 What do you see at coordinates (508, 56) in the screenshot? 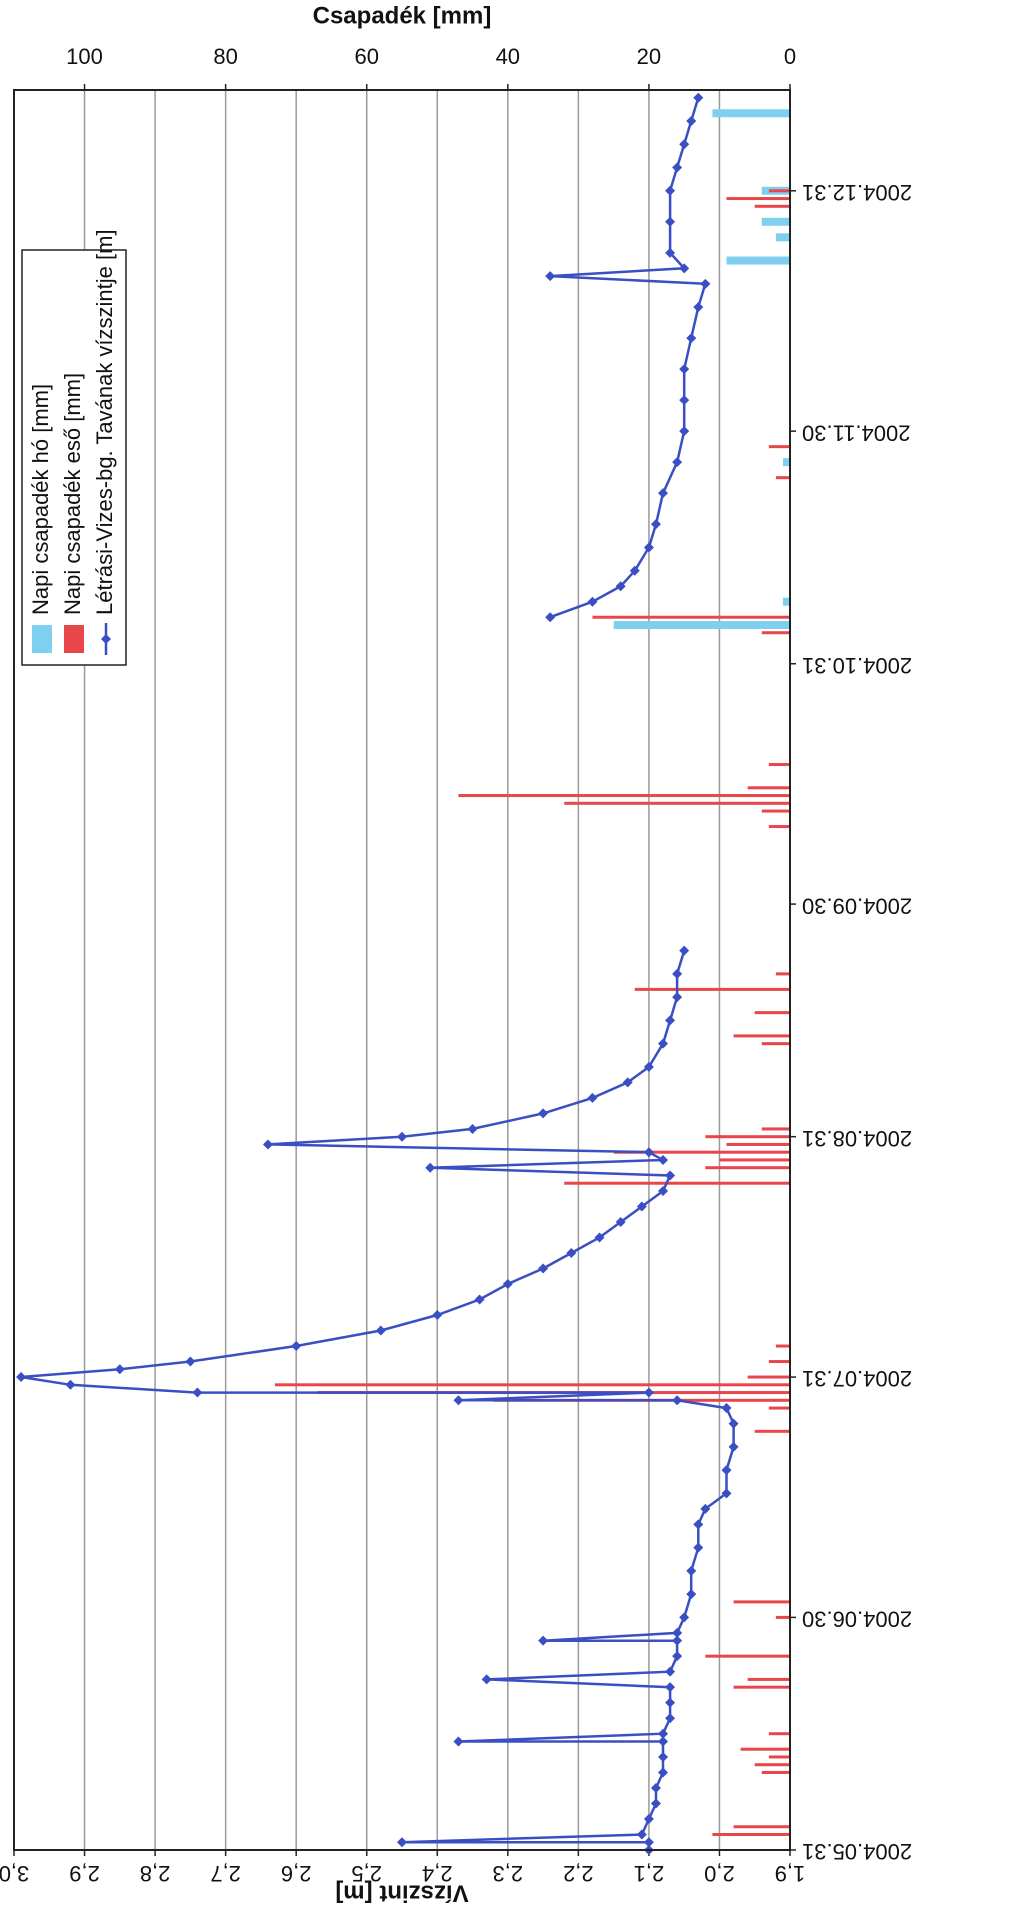
I see `y2-tick-label: 40` at bounding box center [508, 56].